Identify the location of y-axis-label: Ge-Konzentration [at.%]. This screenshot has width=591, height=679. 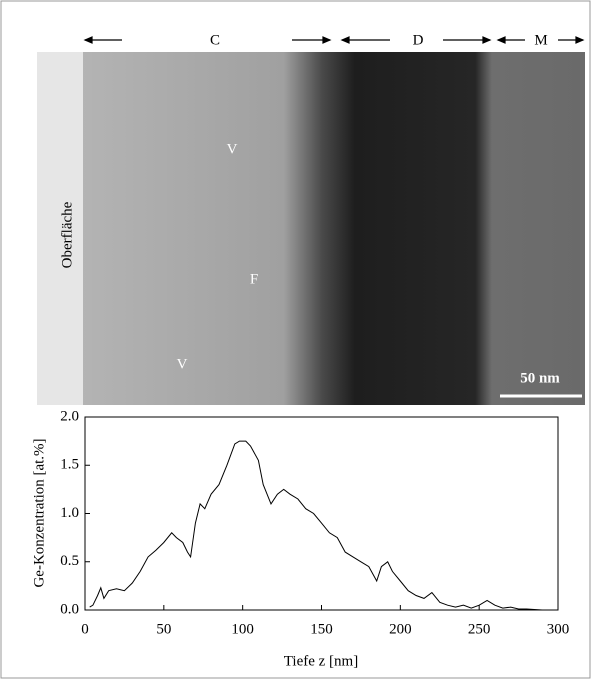
(39, 512).